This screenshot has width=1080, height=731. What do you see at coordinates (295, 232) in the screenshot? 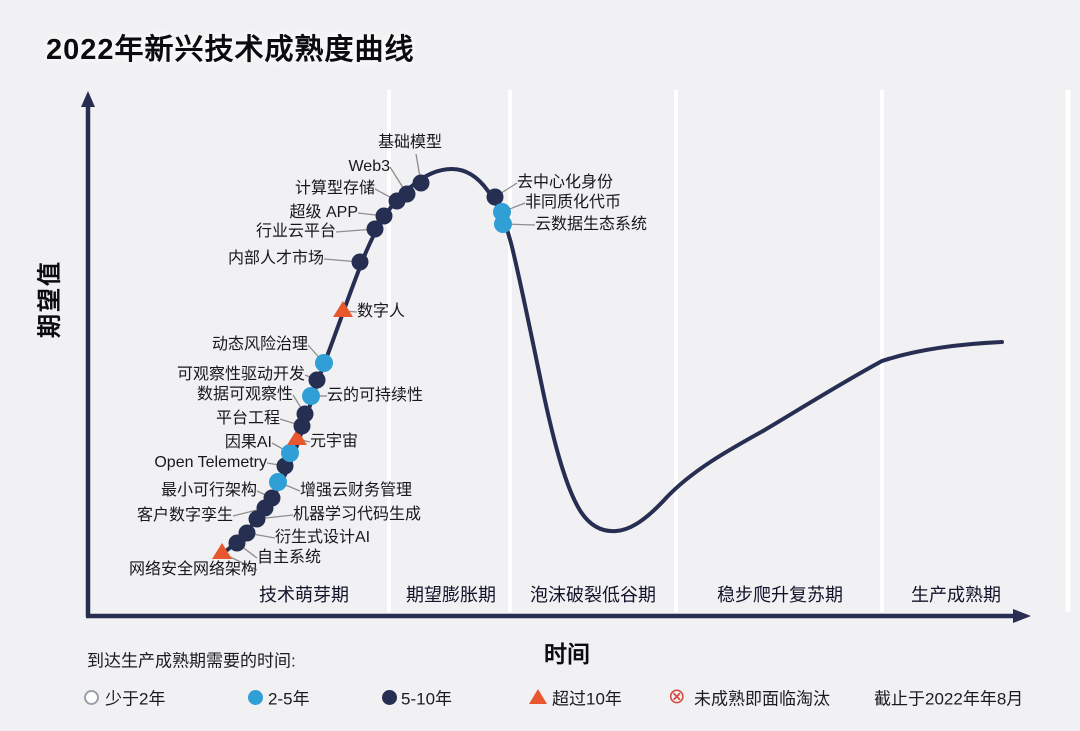
I see `tech-label: 行业云平台` at bounding box center [295, 232].